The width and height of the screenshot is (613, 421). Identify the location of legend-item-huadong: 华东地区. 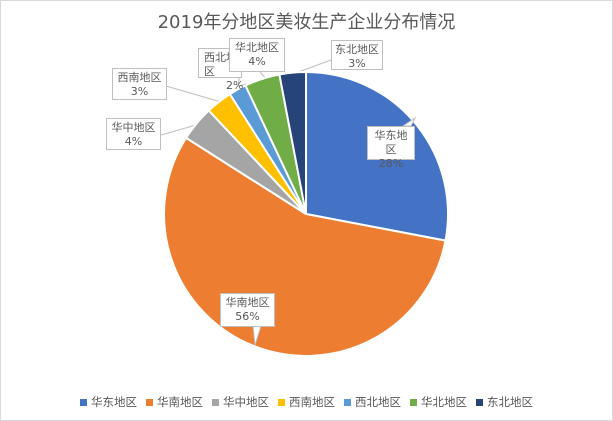
(108, 402).